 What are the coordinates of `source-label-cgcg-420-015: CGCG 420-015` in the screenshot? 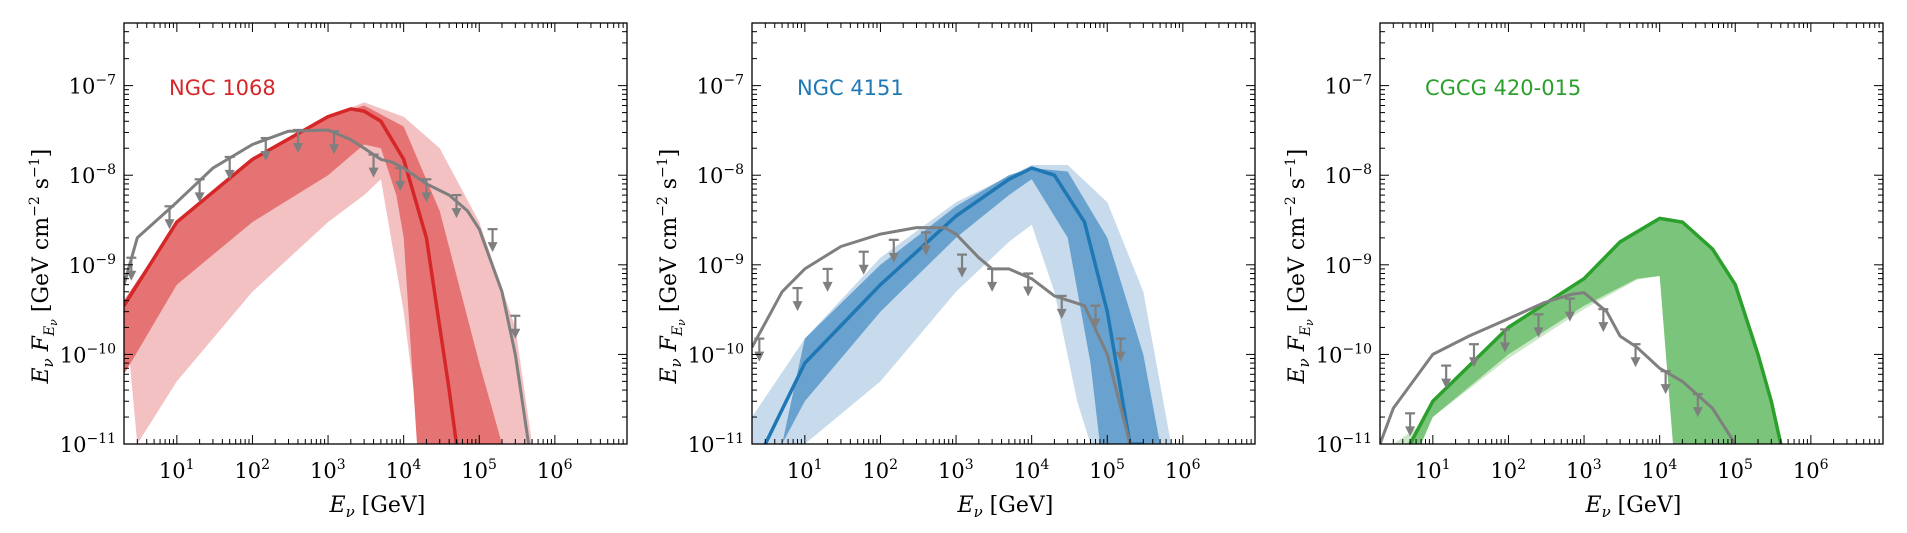 It's located at (1503, 88).